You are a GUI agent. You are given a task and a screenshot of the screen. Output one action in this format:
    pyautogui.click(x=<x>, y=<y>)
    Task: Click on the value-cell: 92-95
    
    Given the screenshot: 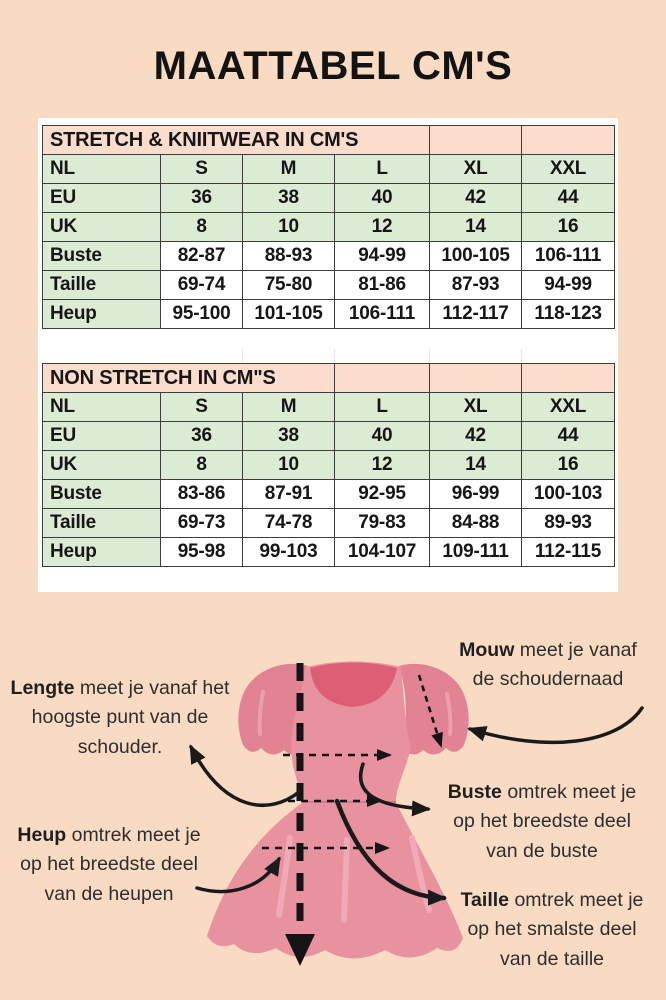 What is the action you would take?
    pyautogui.click(x=382, y=494)
    